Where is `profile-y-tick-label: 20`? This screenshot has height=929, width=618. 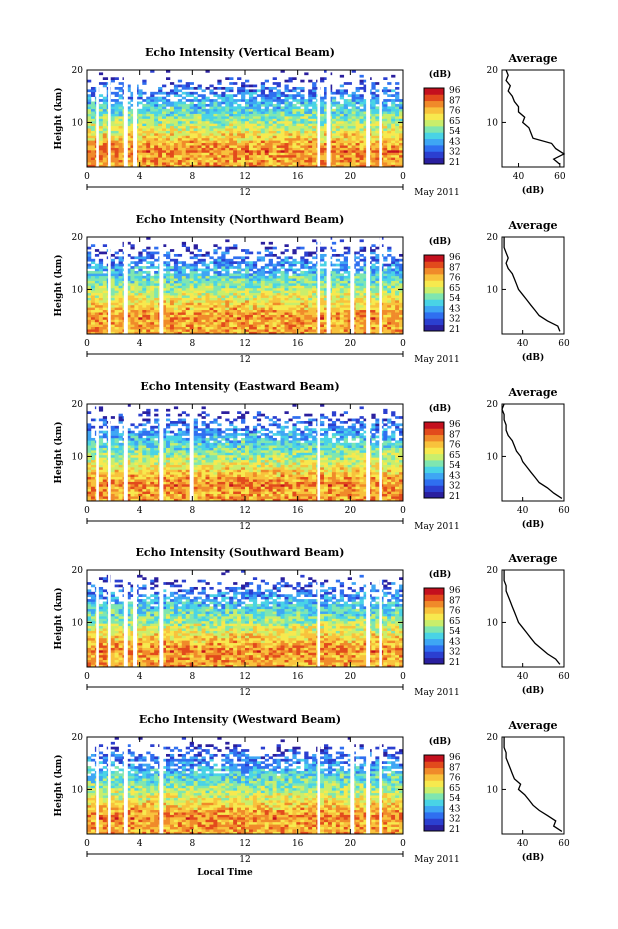 profile-y-tick-label: 20 is located at coordinates (493, 71).